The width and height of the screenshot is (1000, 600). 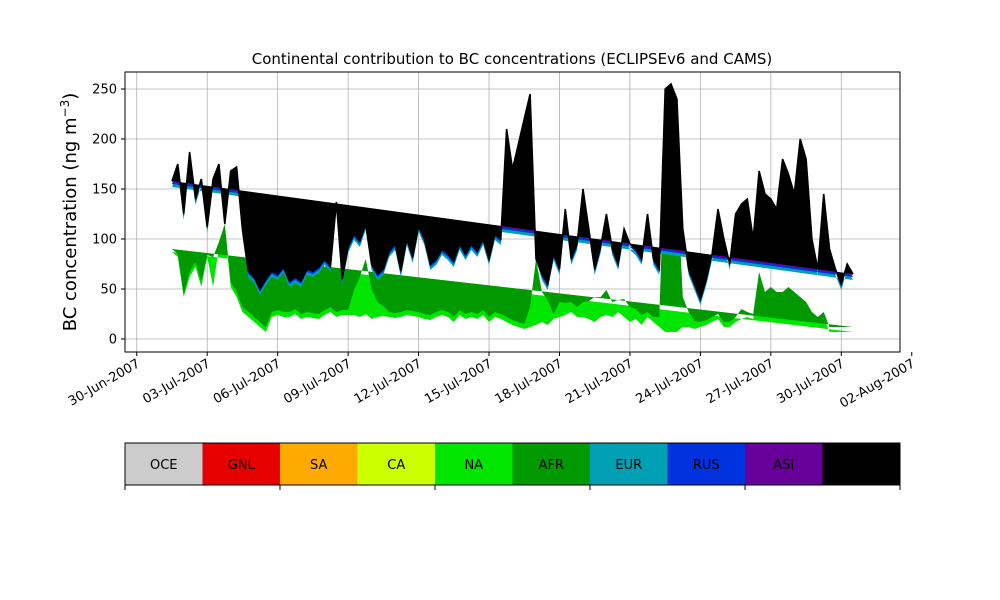 I want to click on y-tick-label: 250, so click(x=104, y=90).